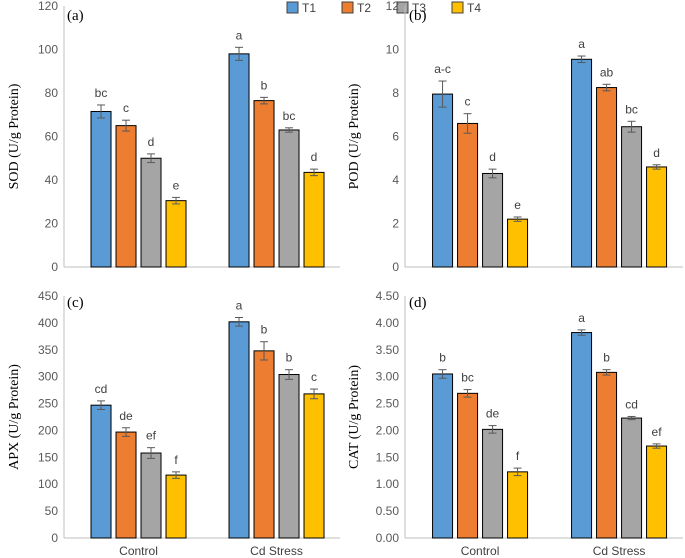 This screenshot has width=685, height=558. Describe the element at coordinates (14, 417) in the screenshot. I see `y-axis-title: APX (U/g Protein)` at that location.